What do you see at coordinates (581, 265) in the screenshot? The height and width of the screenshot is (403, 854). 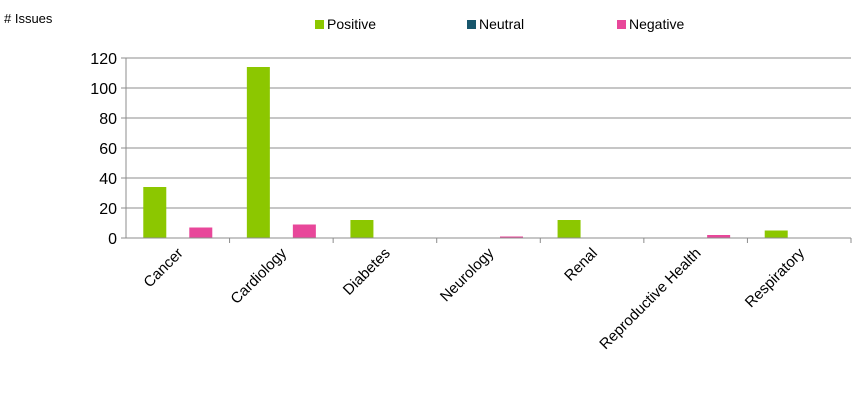 I see `x-tick-label: Renal` at bounding box center [581, 265].